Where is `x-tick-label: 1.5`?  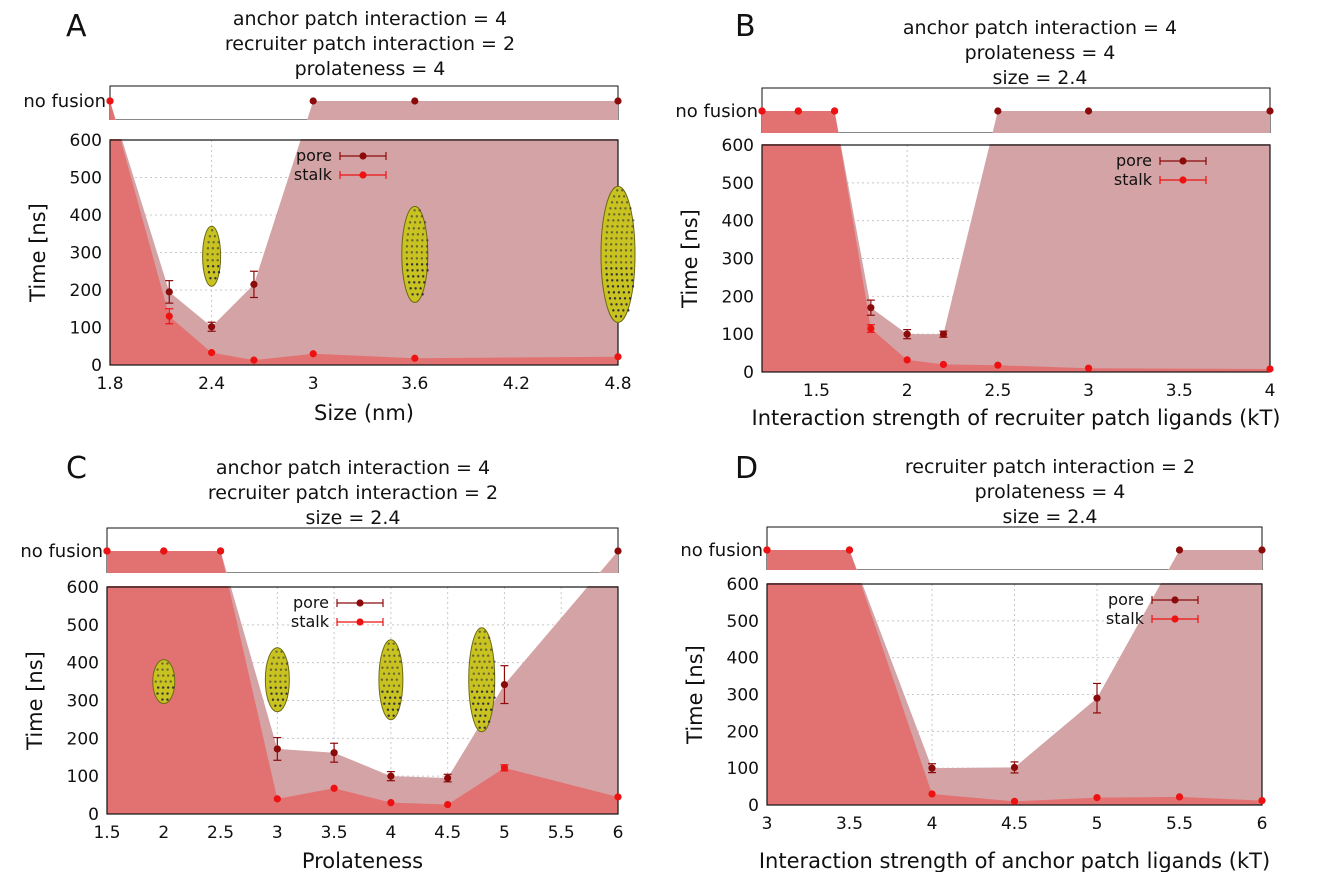
x-tick-label: 1.5 is located at coordinates (106, 833).